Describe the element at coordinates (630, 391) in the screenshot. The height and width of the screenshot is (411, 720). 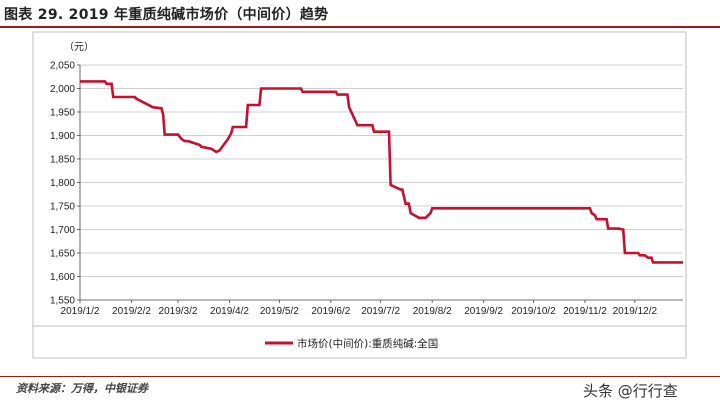
I see `watermark: 头条 @行行查` at that location.